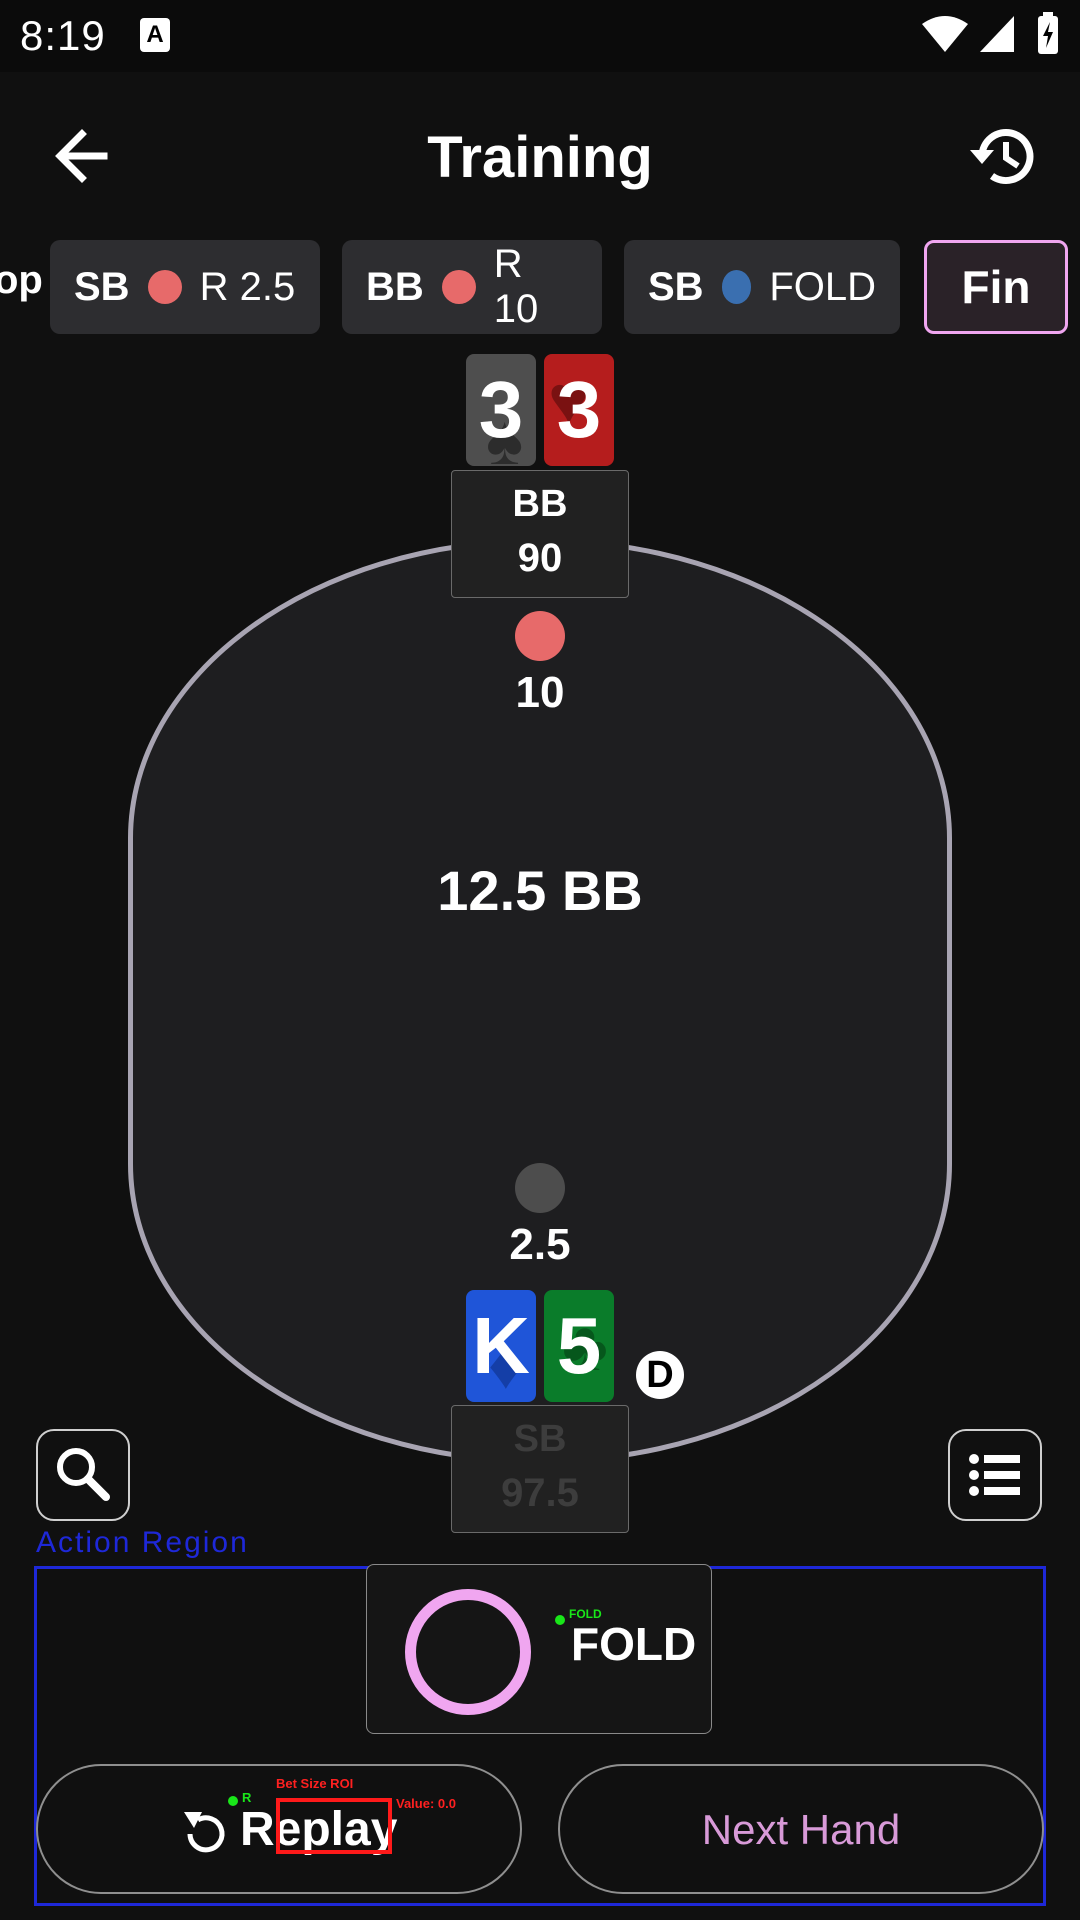  I want to click on list-icon, so click(994, 1475).